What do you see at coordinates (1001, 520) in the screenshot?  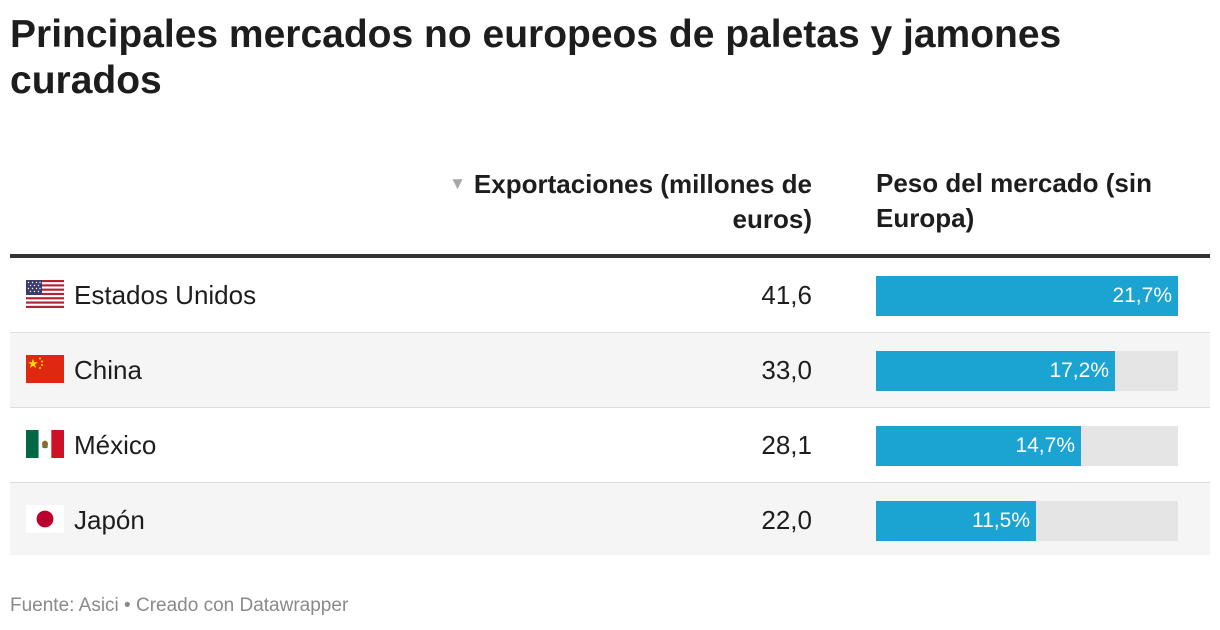 I see `share-label: 11,5%` at bounding box center [1001, 520].